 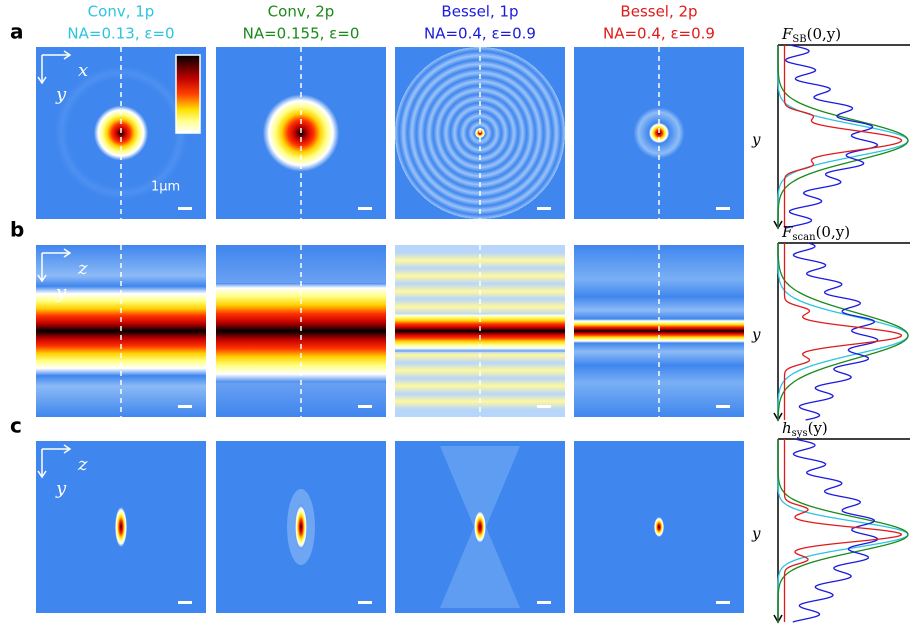 What do you see at coordinates (83, 70) in the screenshot?
I see `axis-label: x` at bounding box center [83, 70].